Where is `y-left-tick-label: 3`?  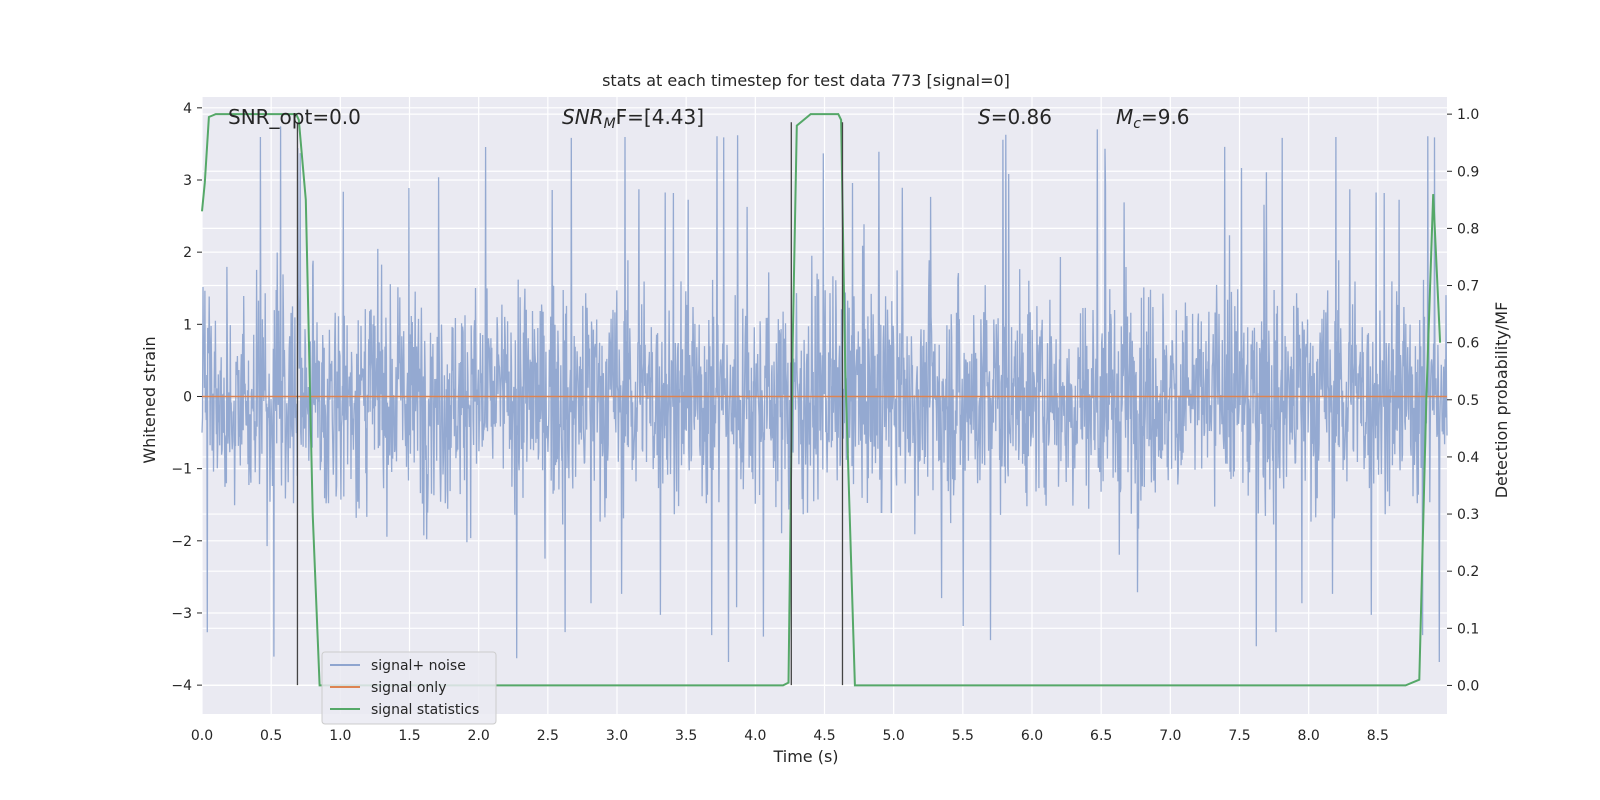
y-left-tick-label: 3 is located at coordinates (187, 181).